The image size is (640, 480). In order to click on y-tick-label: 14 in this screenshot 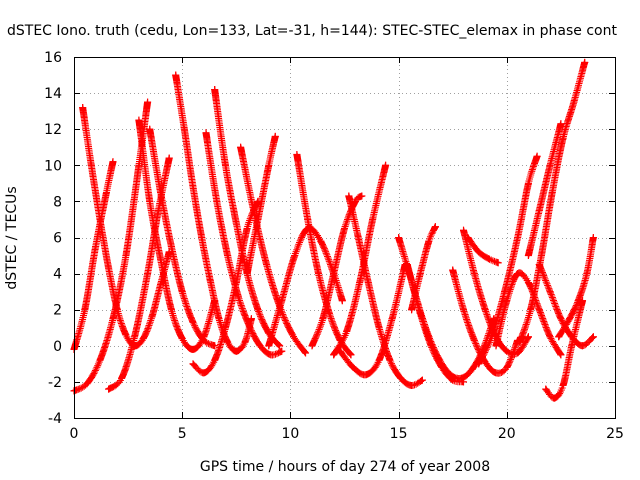, I will do `click(53, 94)`.